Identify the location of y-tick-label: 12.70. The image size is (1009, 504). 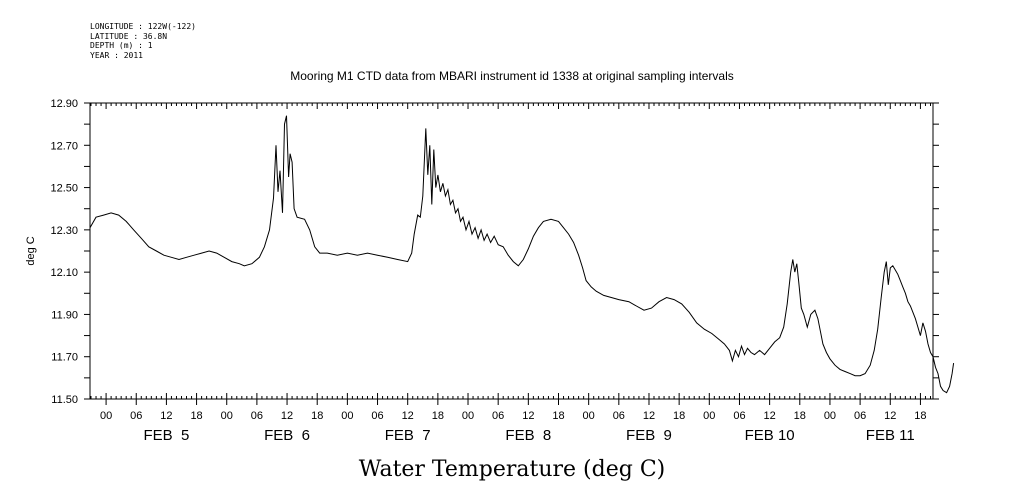
(64, 146).